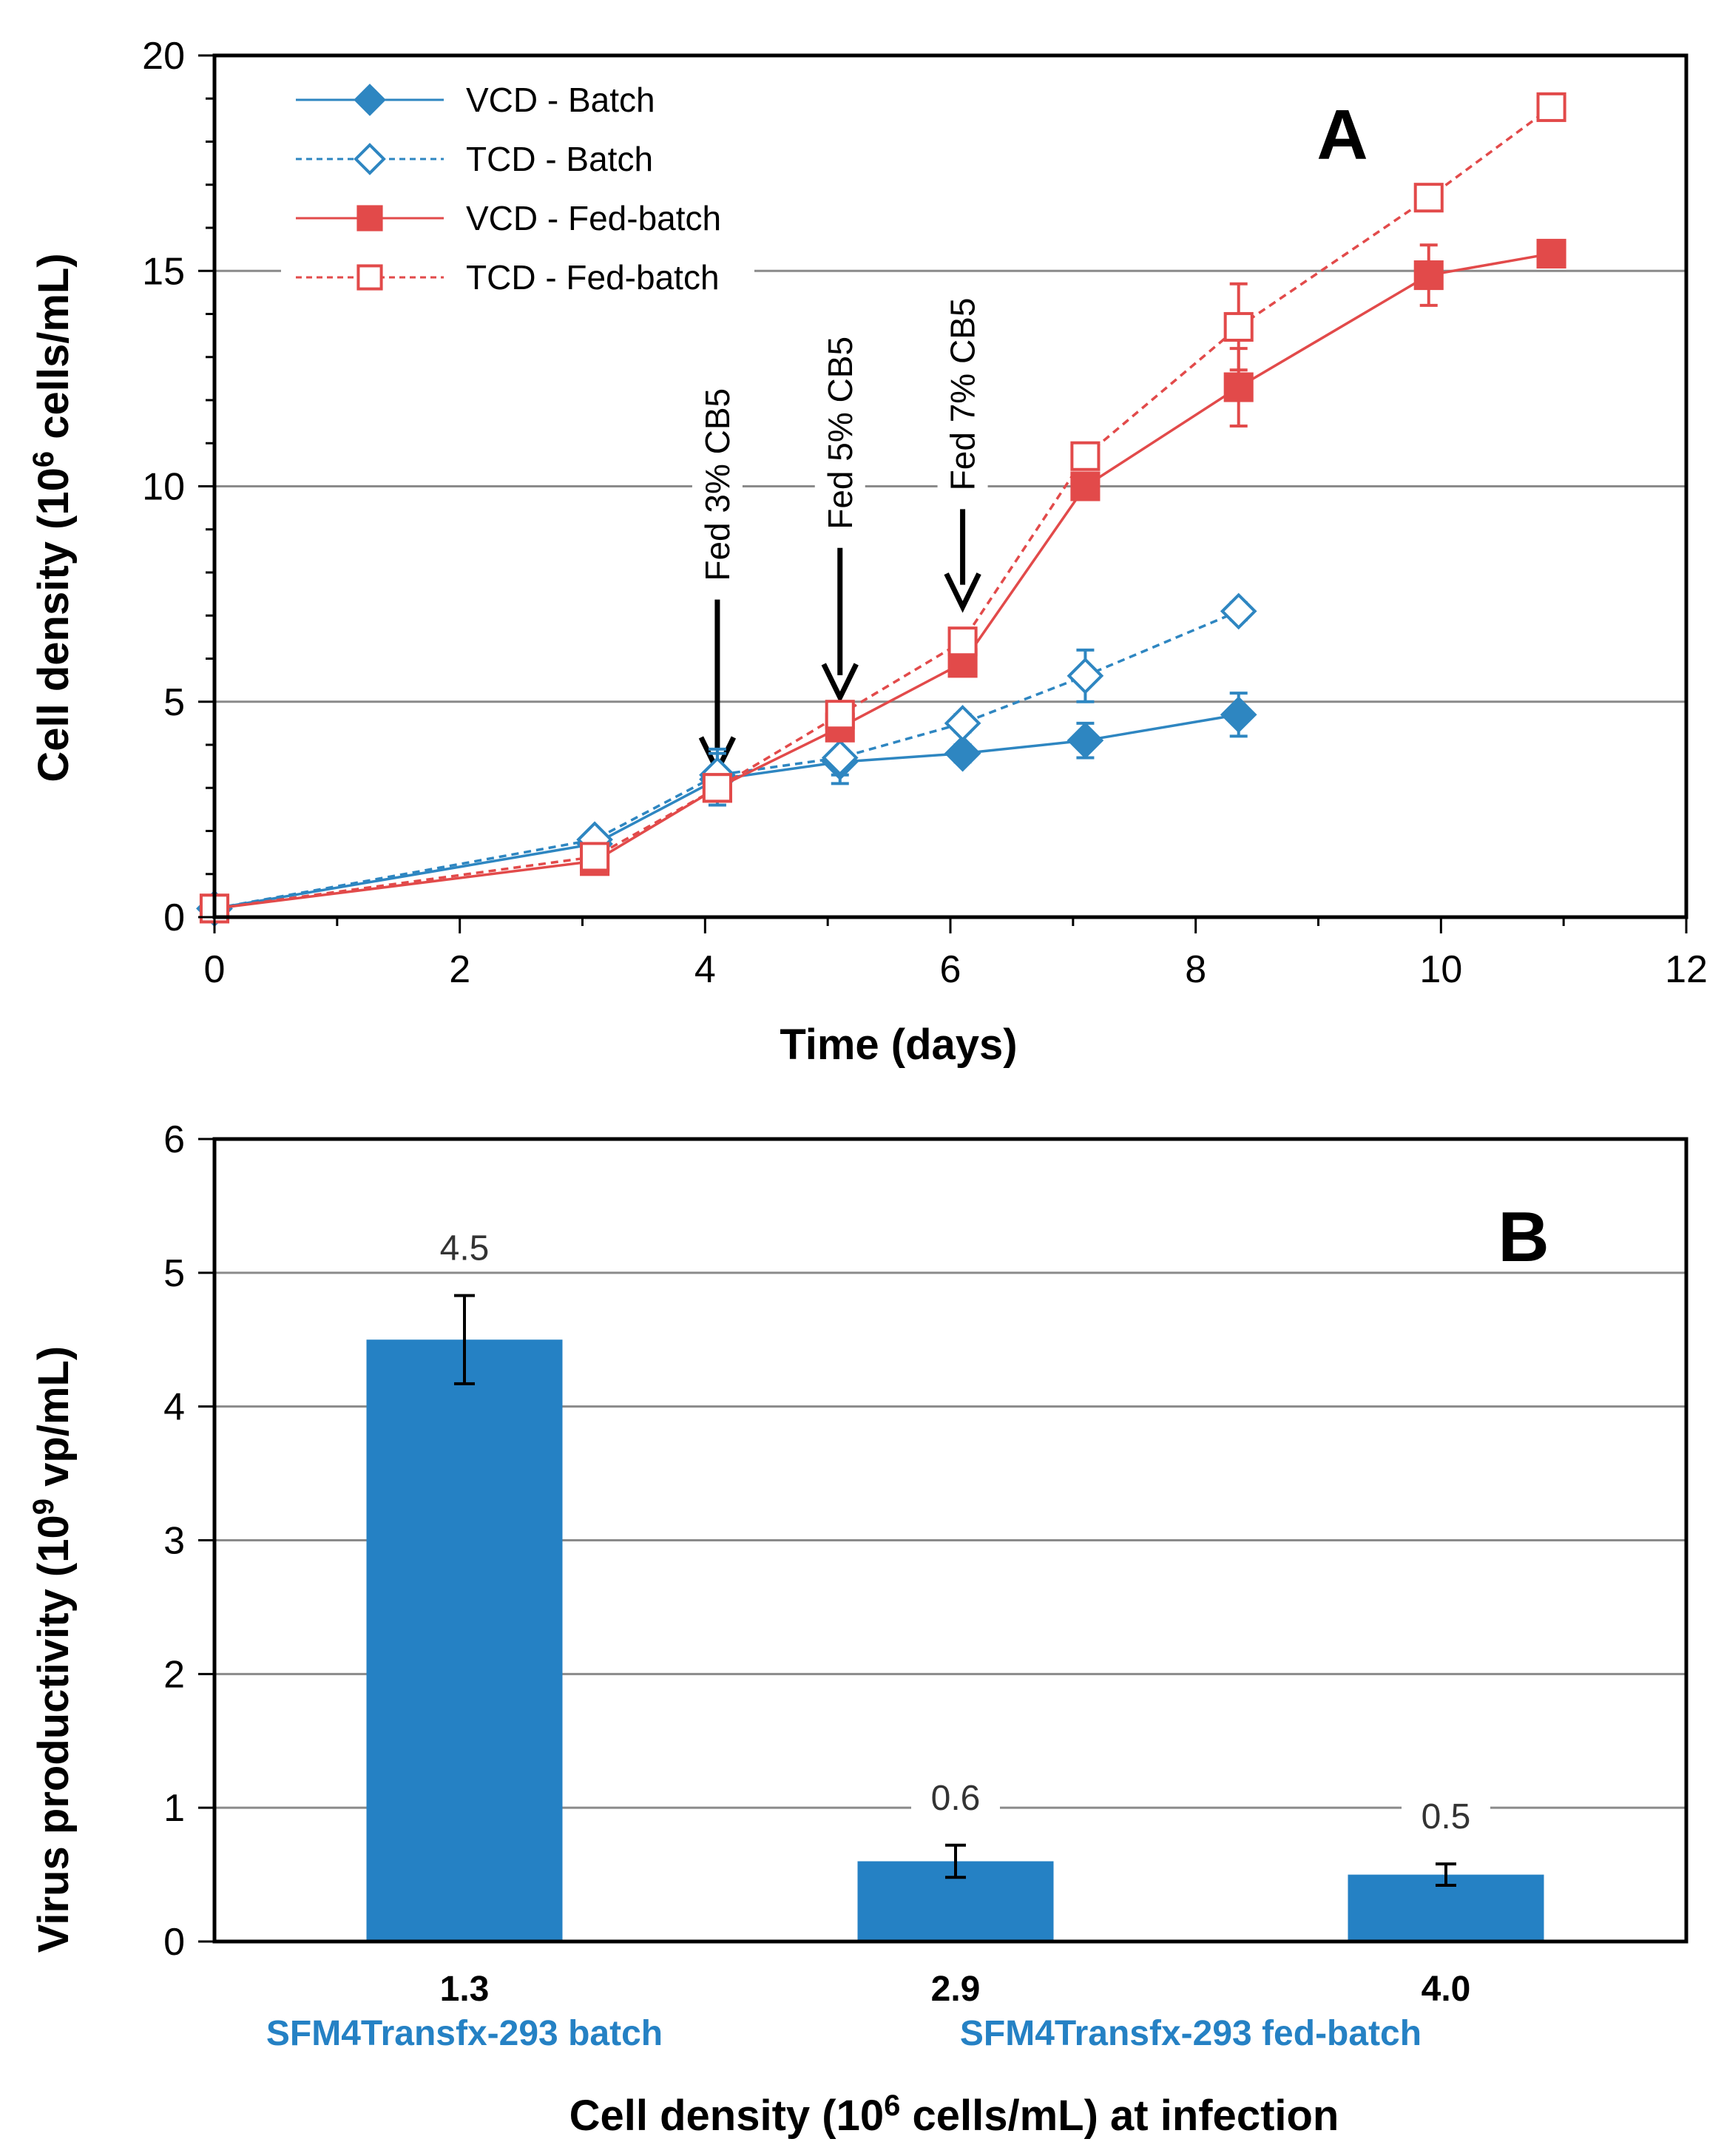 This screenshot has height=2156, width=1724. Describe the element at coordinates (593, 218) in the screenshot. I see `panel-a-legend-label: VCD - Fed-batch` at that location.